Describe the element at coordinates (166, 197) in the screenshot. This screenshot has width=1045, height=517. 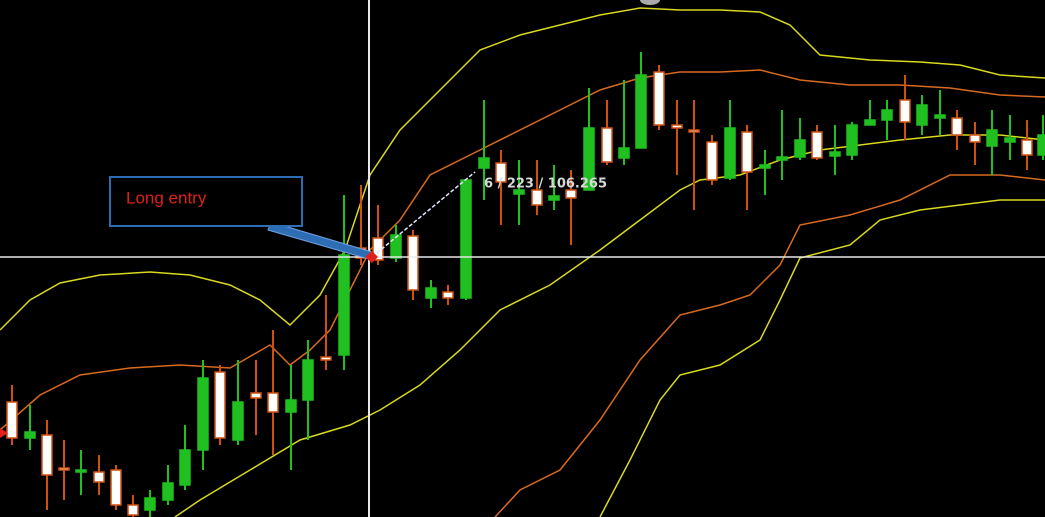
I see `callout-label: Long entry` at that location.